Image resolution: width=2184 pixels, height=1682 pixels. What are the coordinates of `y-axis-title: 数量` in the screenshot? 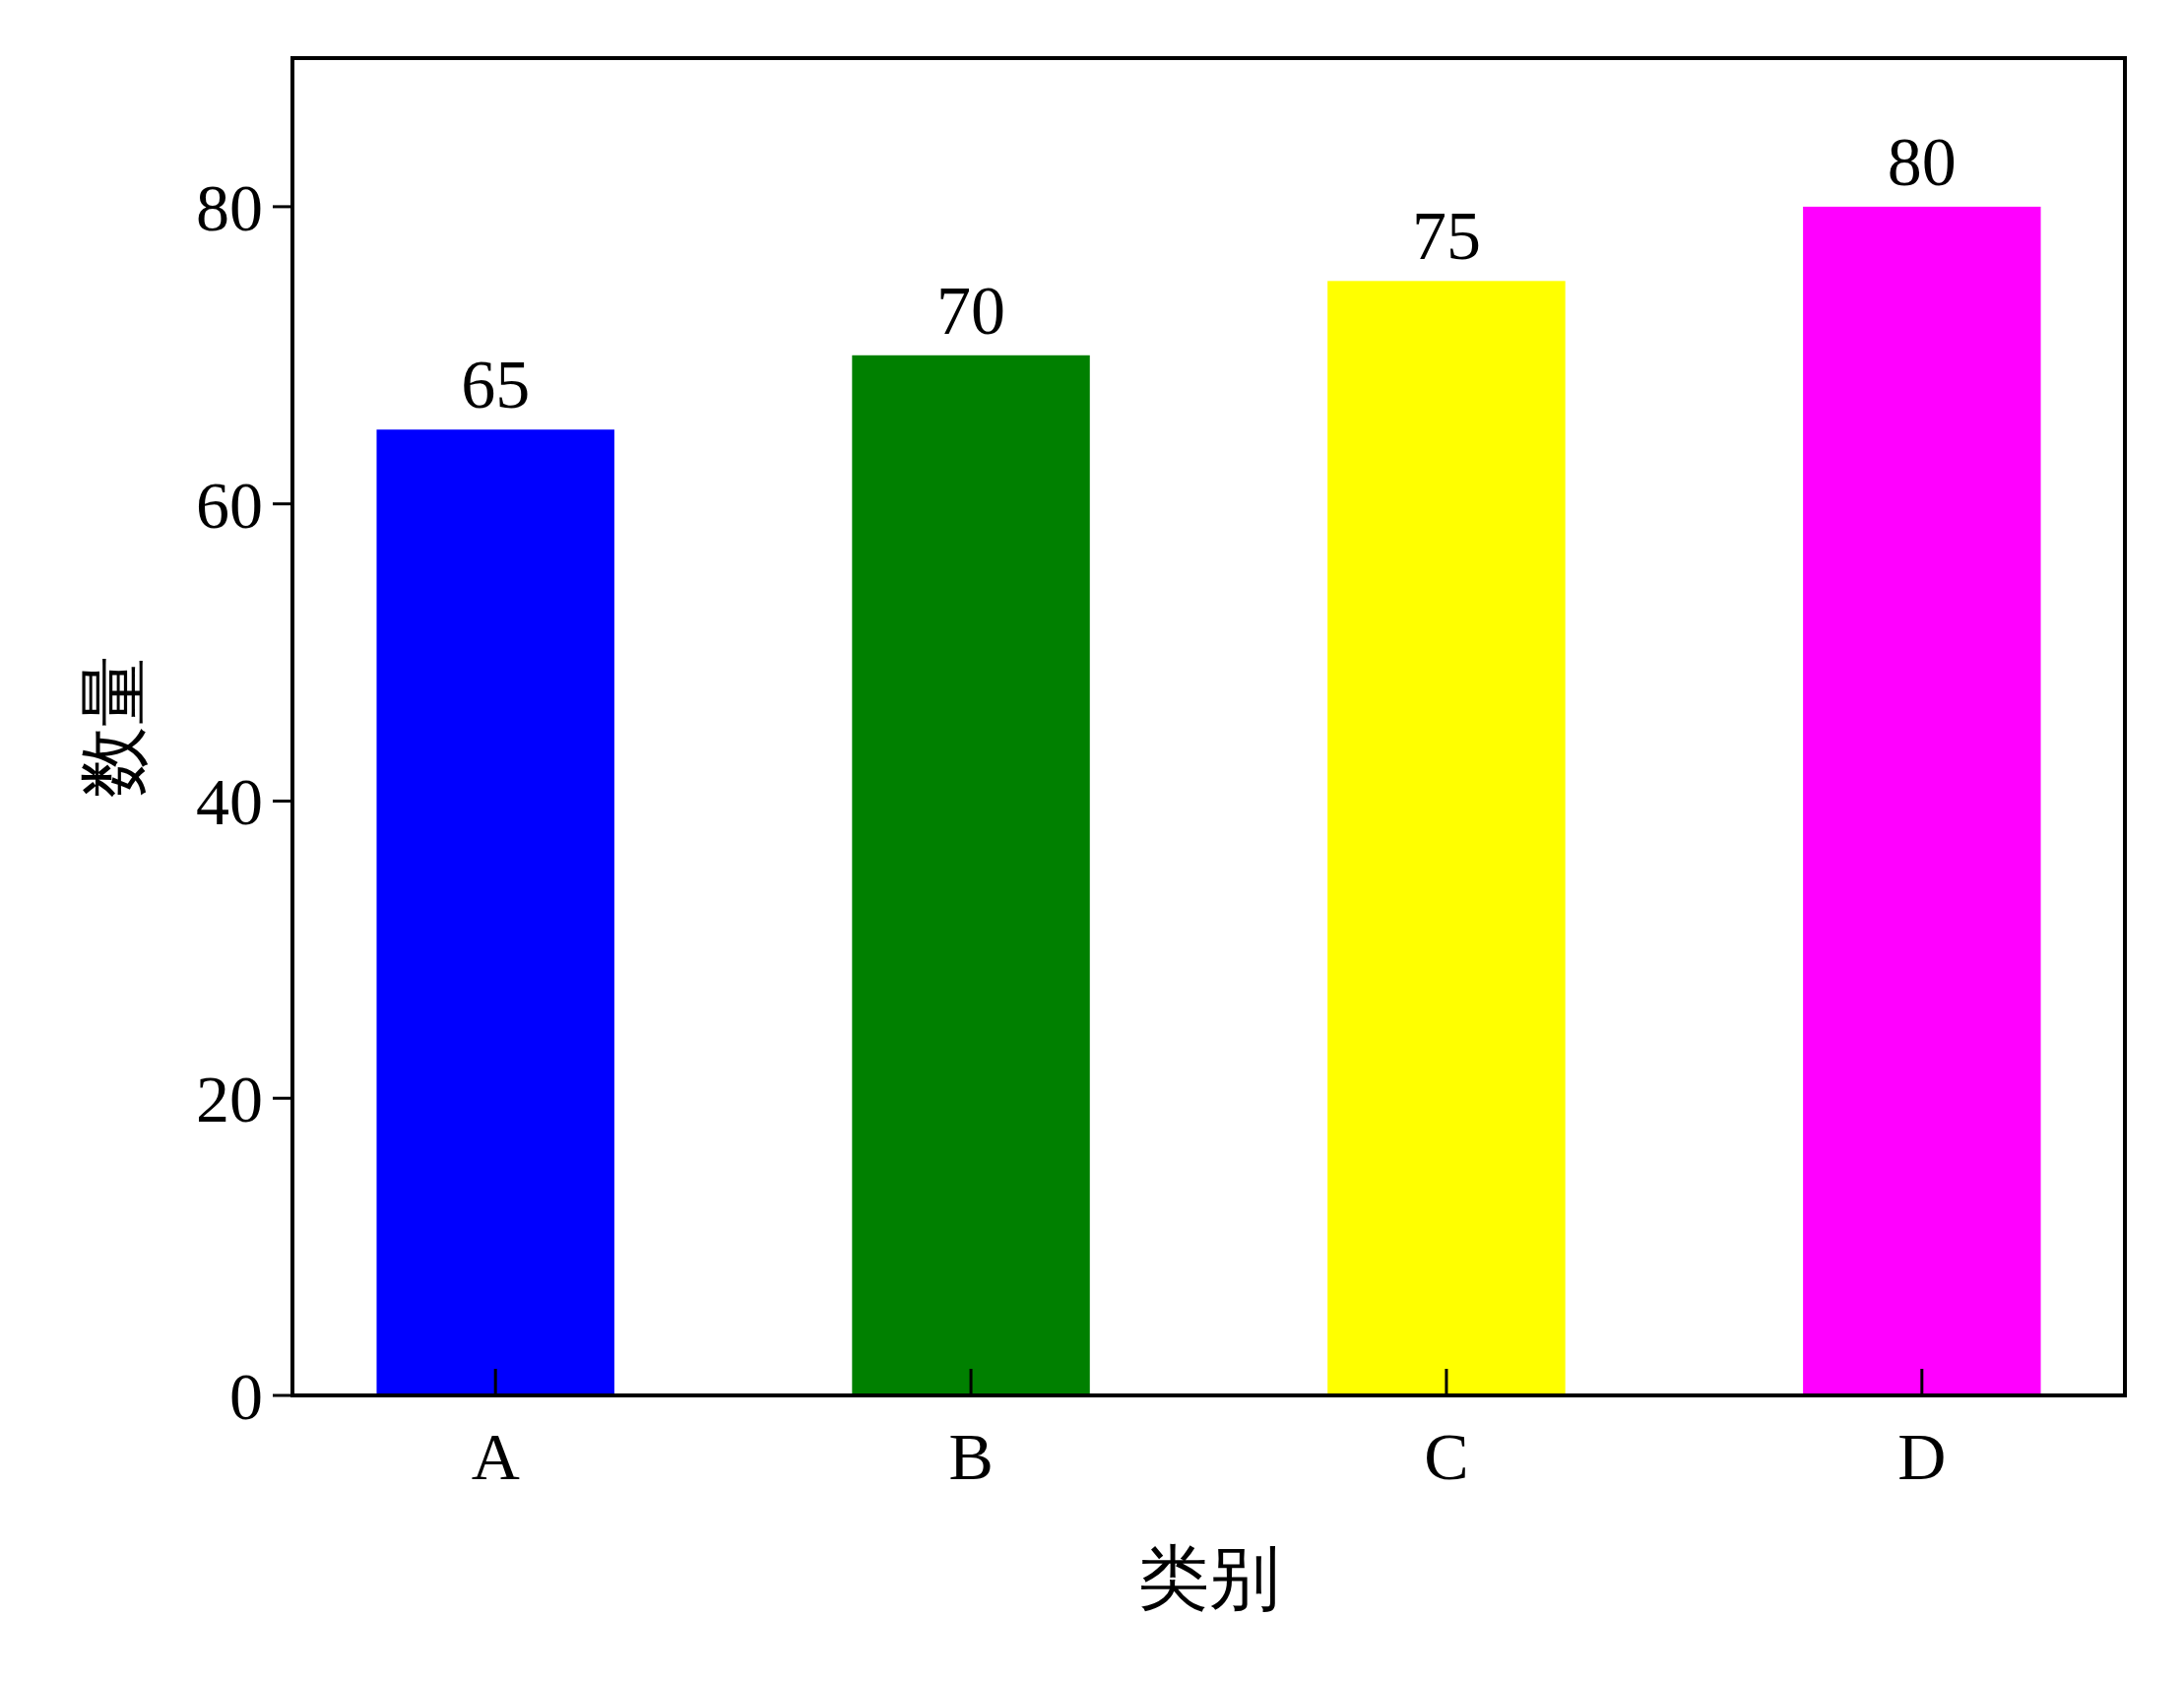 It's located at (114, 727).